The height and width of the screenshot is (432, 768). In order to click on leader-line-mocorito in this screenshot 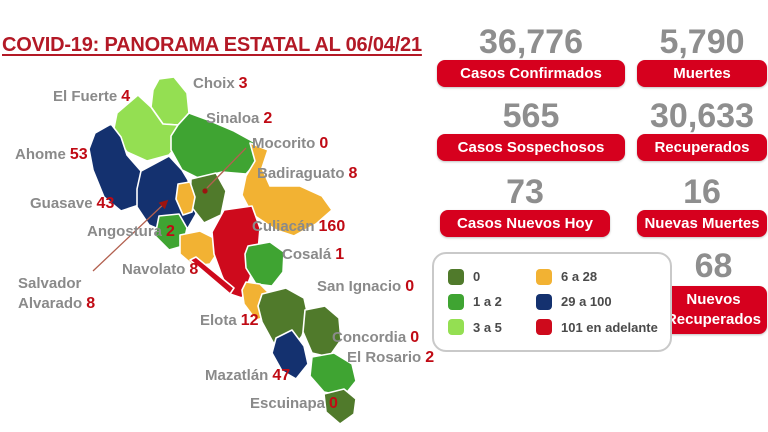, I will do `click(226, 168)`.